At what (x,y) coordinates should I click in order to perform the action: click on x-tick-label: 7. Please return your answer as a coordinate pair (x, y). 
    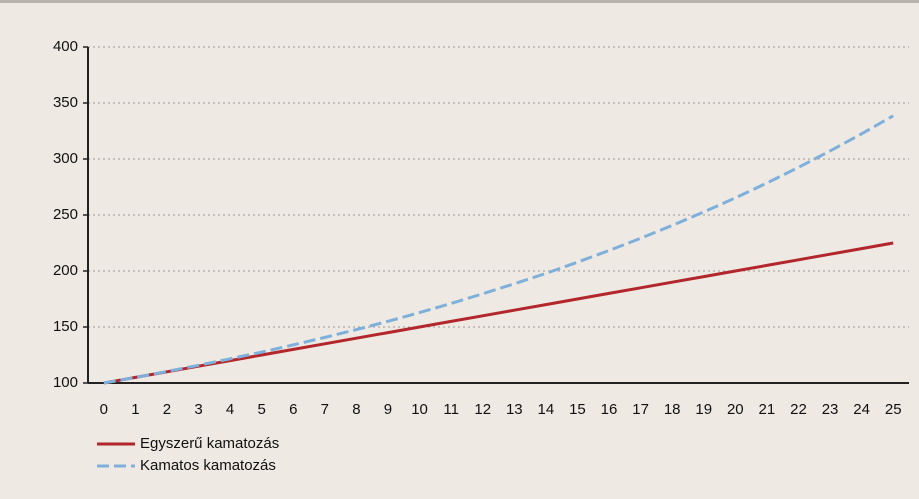
    Looking at the image, I should click on (325, 409).